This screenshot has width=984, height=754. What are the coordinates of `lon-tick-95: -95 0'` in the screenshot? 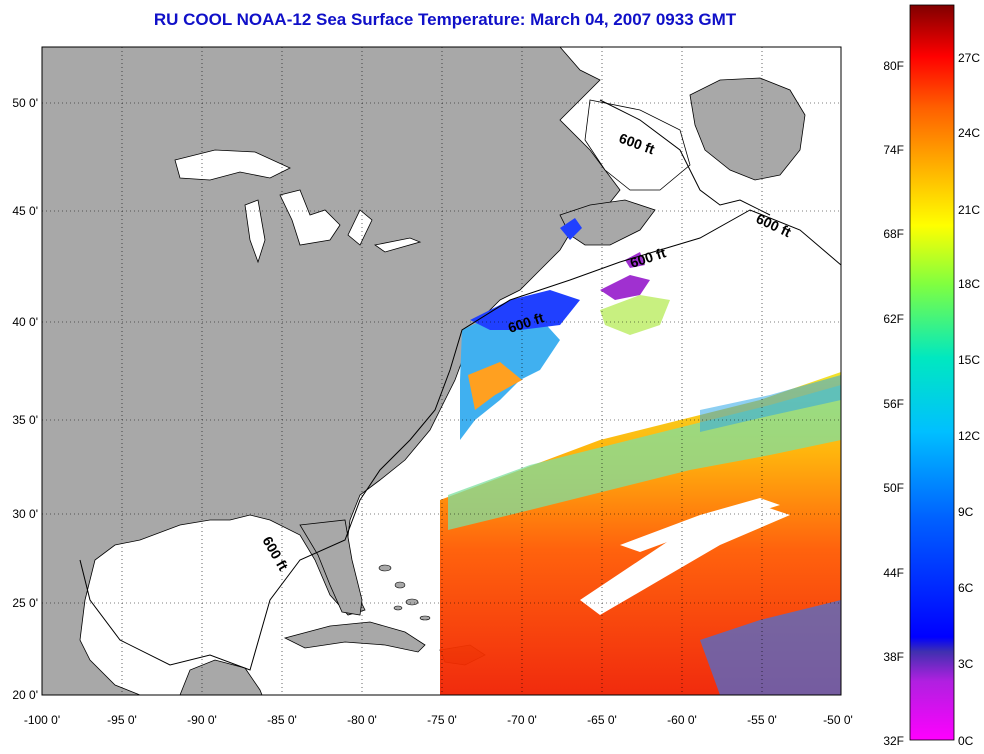 It's located at (122, 720).